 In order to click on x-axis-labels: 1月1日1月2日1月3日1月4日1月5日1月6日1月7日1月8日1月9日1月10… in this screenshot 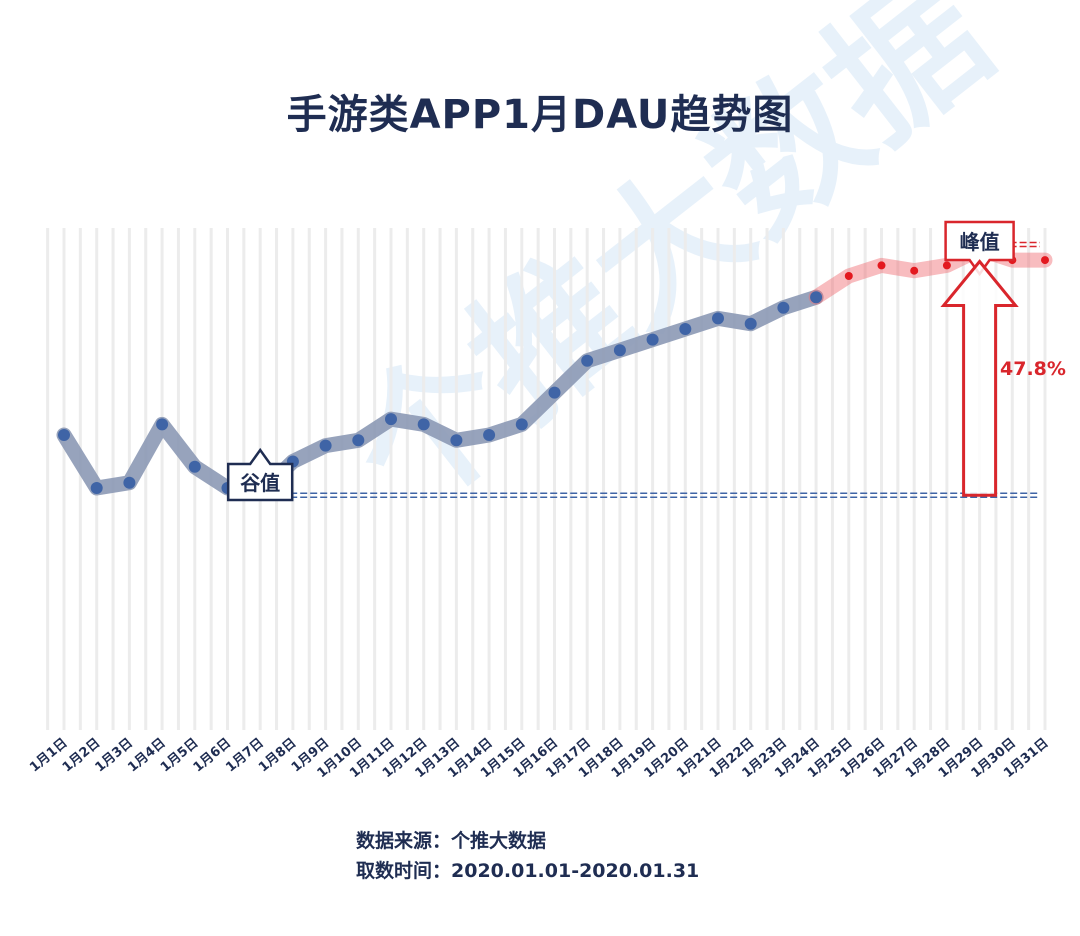, I will do `click(539, 759)`.